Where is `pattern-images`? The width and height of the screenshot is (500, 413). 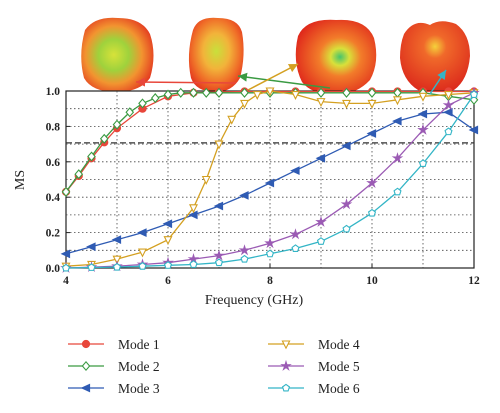 pattern-images is located at coordinates (275, 56).